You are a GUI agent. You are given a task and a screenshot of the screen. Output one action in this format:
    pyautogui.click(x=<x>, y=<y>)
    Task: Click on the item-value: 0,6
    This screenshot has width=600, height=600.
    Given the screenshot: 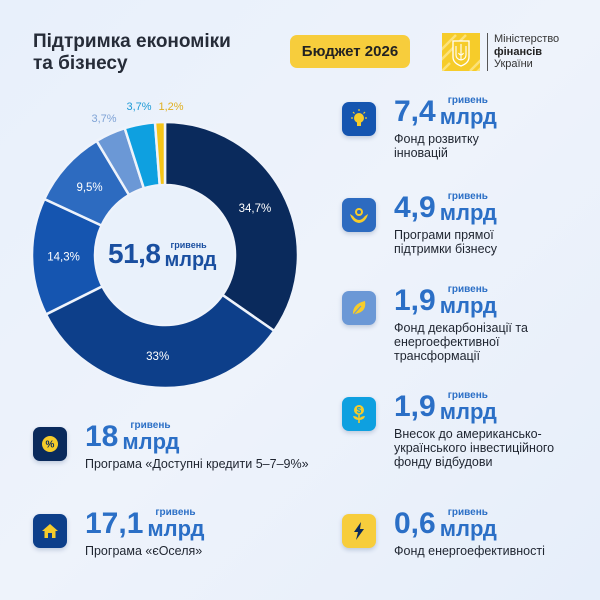 What is the action you would take?
    pyautogui.click(x=415, y=523)
    